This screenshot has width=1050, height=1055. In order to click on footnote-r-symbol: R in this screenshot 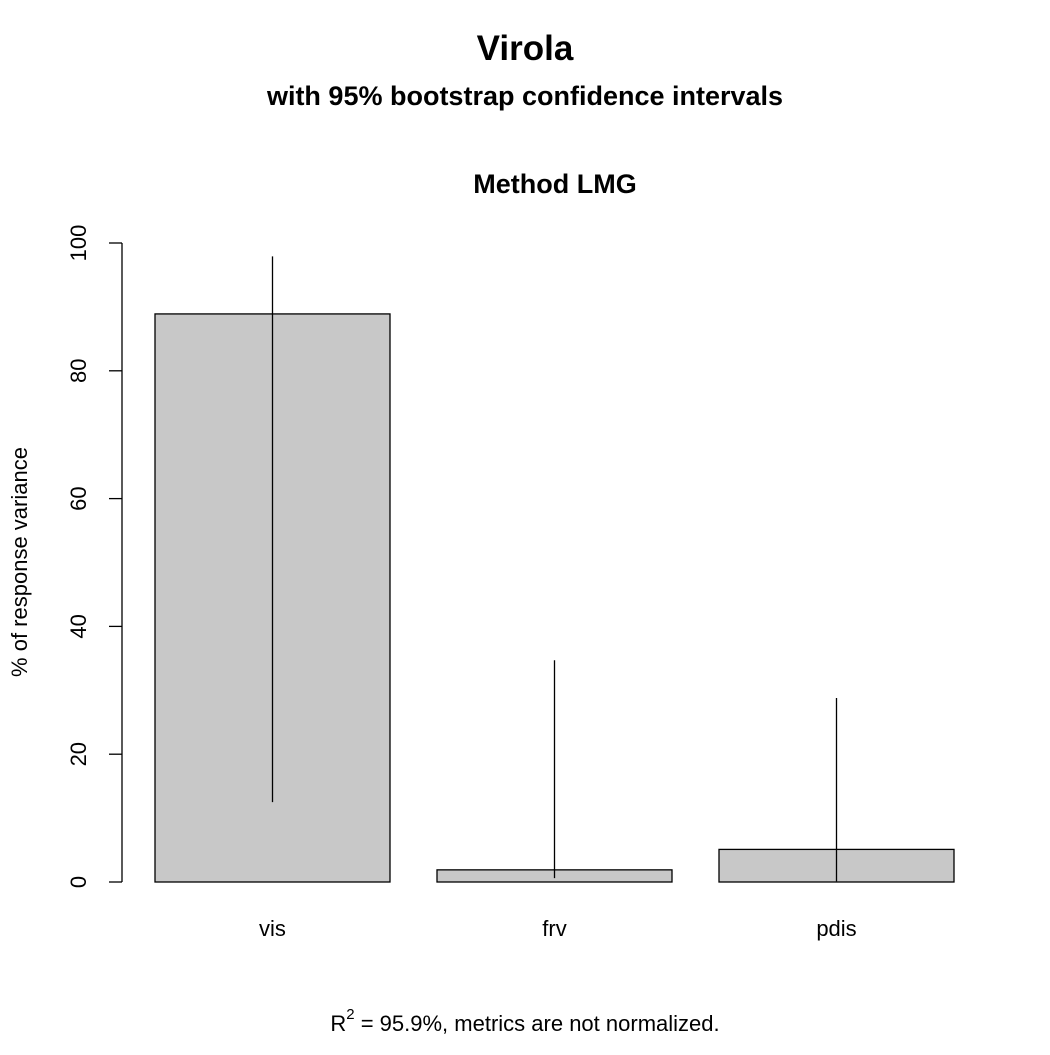, I will do `click(338, 1023)`.